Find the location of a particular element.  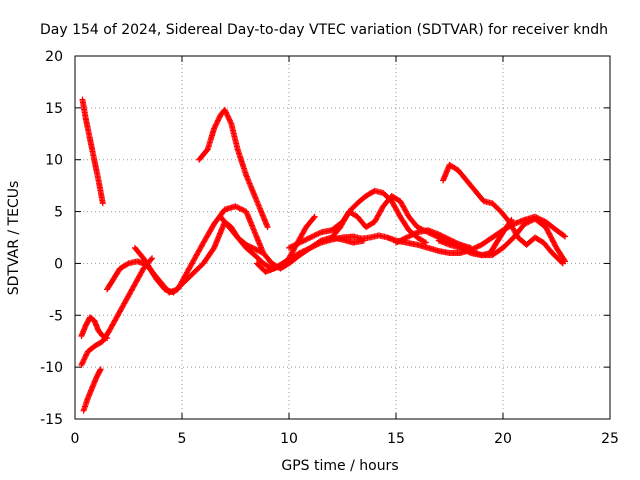

x-tick-label: 20 is located at coordinates (503, 439).